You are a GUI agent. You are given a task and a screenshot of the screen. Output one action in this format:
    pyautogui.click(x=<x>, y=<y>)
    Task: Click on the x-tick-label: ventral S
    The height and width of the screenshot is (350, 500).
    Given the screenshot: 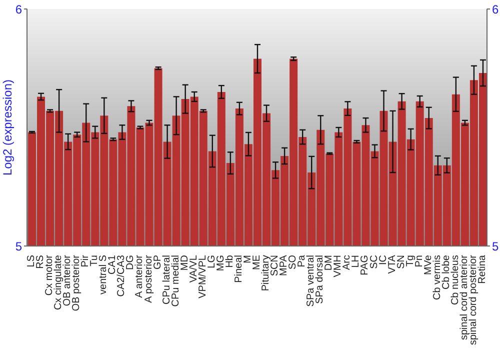 What is the action you would take?
    pyautogui.click(x=104, y=274)
    